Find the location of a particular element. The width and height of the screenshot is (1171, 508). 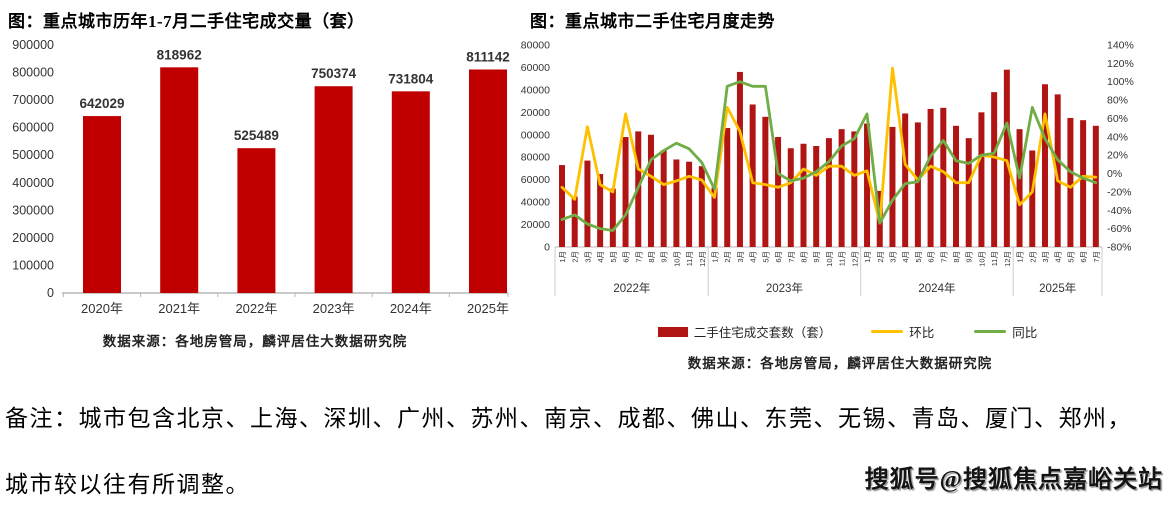

right-axis-tick-label: -40% is located at coordinates (1119, 211).